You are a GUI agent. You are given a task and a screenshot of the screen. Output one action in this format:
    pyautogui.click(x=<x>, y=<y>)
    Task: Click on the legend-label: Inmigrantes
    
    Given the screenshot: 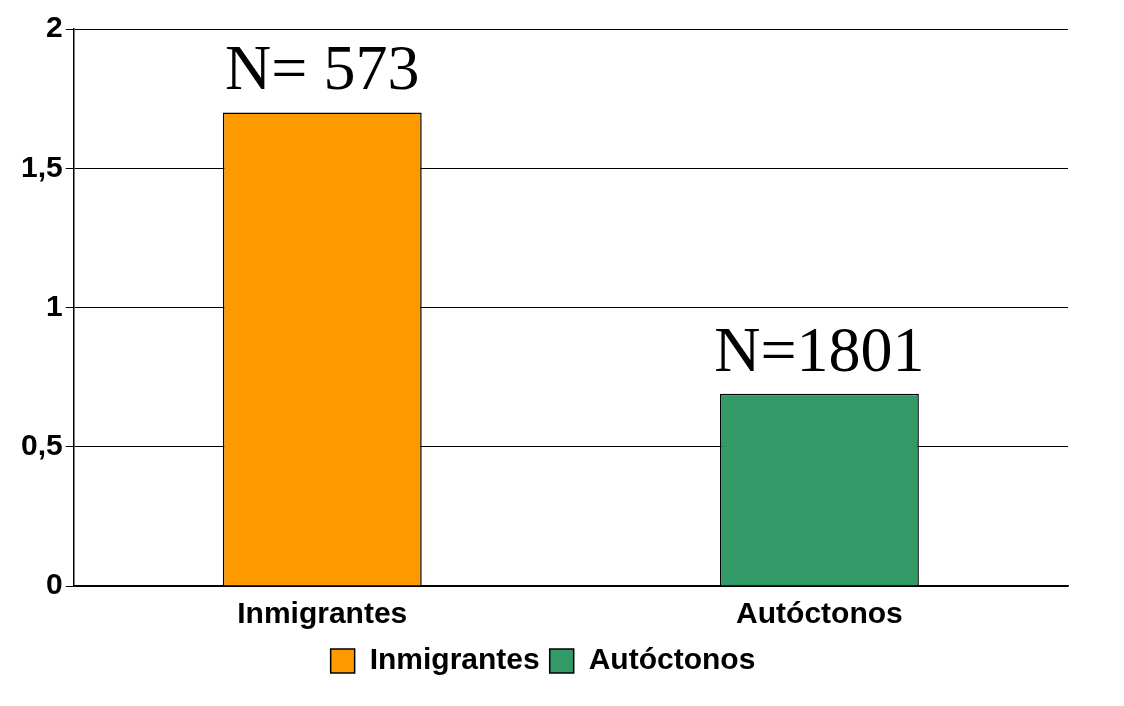 What is the action you would take?
    pyautogui.click(x=454, y=659)
    